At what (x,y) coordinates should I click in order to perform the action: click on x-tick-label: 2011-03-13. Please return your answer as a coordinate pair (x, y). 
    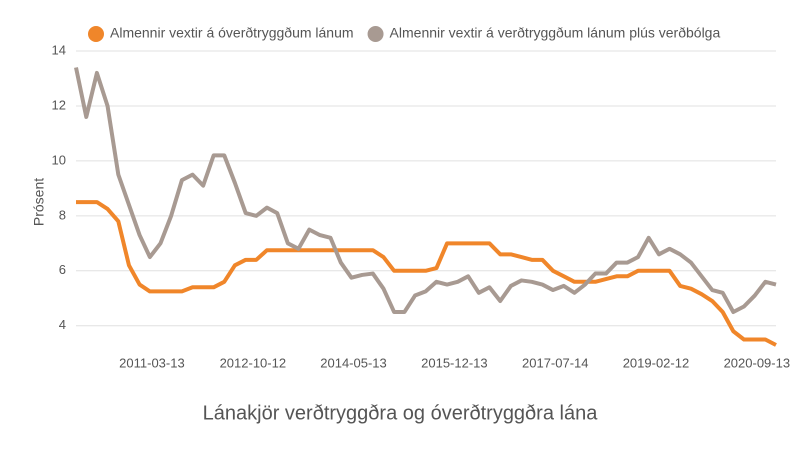
    Looking at the image, I should click on (152, 362).